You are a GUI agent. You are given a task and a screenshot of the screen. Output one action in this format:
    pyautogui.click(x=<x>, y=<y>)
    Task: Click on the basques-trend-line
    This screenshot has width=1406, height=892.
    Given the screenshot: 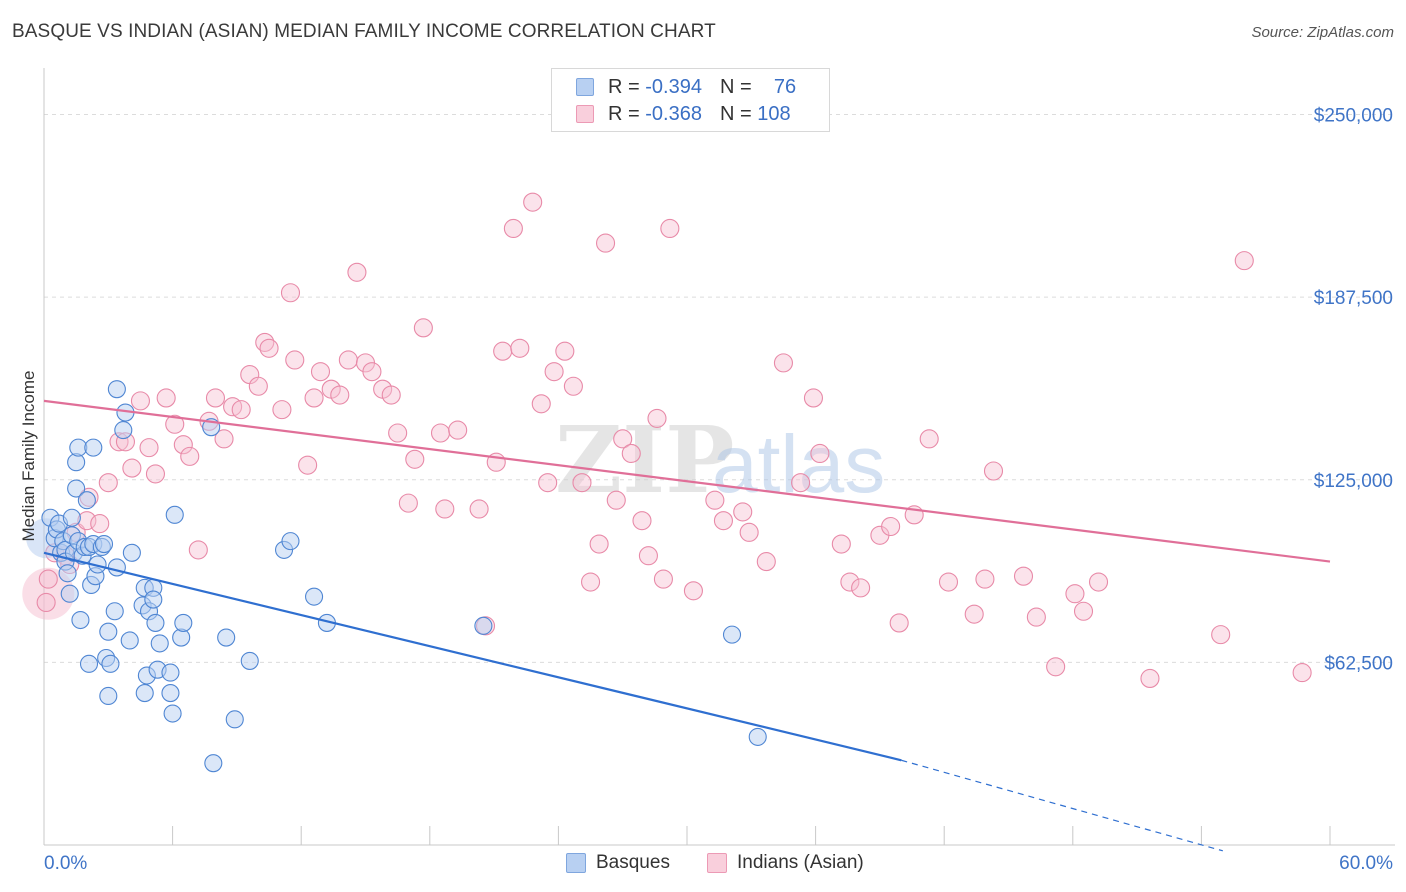 What is the action you would take?
    pyautogui.click(x=472, y=656)
    